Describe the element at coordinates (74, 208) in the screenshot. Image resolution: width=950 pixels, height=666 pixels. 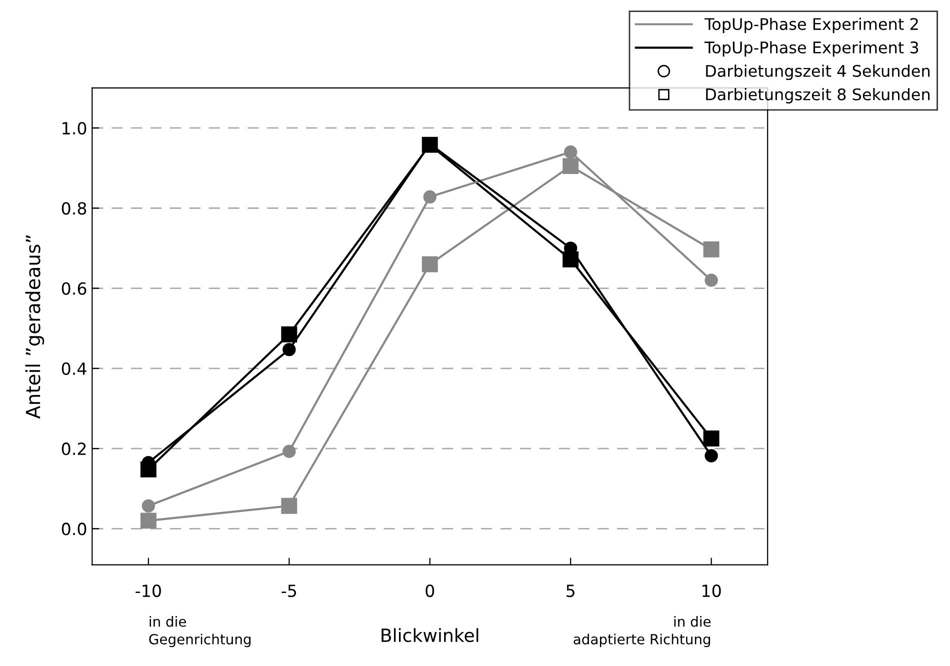
I see `y-tick-label: 0.8` at that location.